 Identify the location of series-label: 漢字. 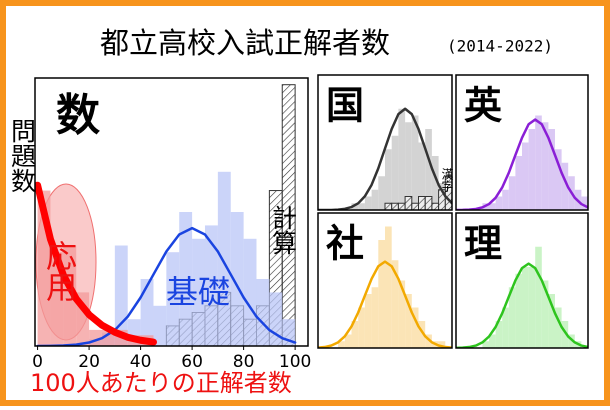
(447, 180).